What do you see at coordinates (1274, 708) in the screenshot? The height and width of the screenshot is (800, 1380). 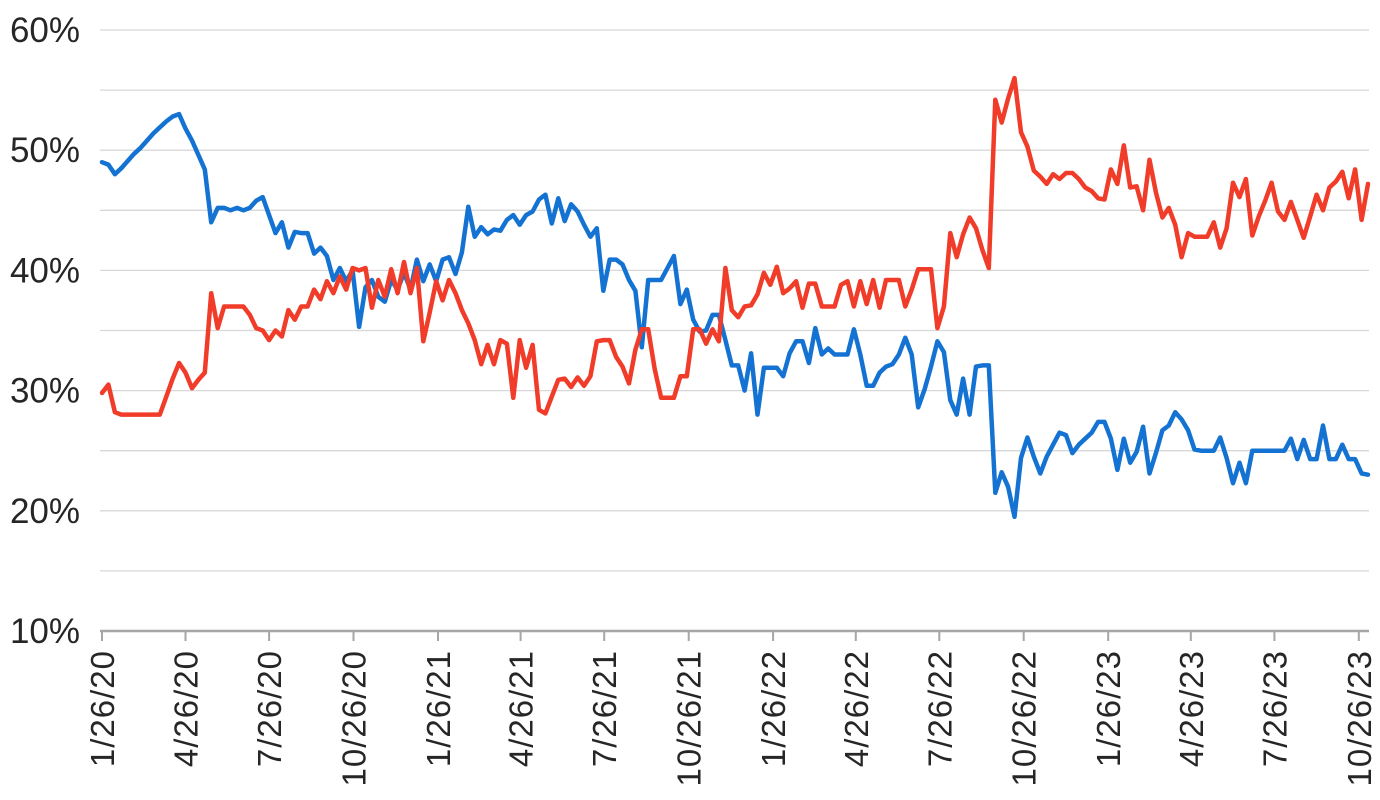 I see `x-axis-label: 7/26/23` at bounding box center [1274, 708].